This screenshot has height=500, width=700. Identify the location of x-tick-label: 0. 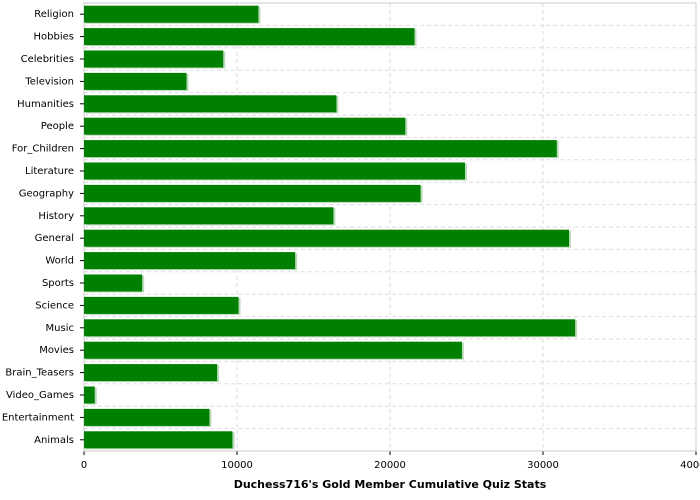
(84, 465).